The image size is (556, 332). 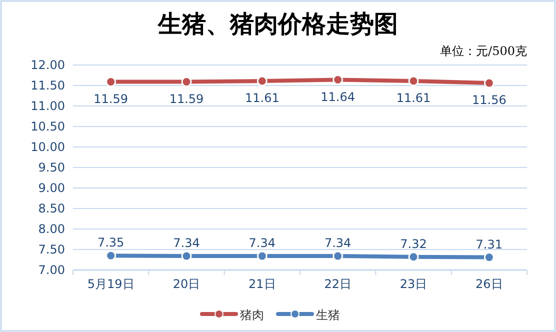 What do you see at coordinates (483, 51) in the screenshot?
I see `text: 单位：元/500克` at bounding box center [483, 51].